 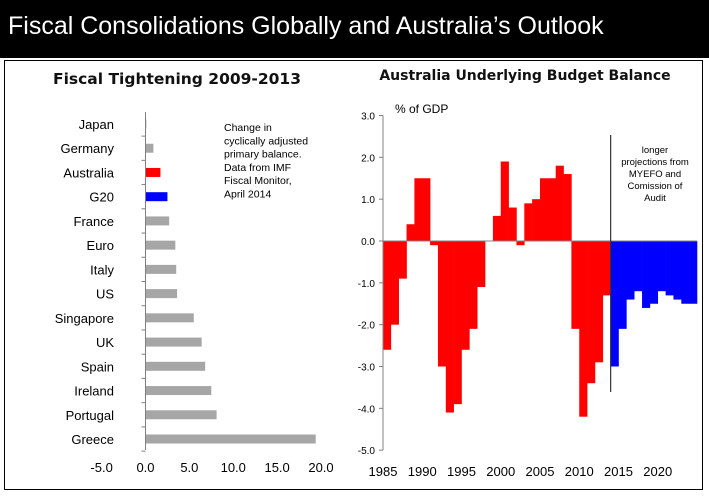 What do you see at coordinates (367, 284) in the screenshot?
I see `y-tick-label: -1.0` at bounding box center [367, 284].